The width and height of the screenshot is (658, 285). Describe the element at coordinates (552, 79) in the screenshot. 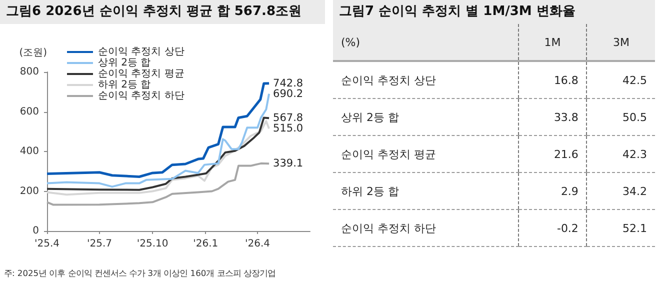

I see `data-label: 16.8` at that location.